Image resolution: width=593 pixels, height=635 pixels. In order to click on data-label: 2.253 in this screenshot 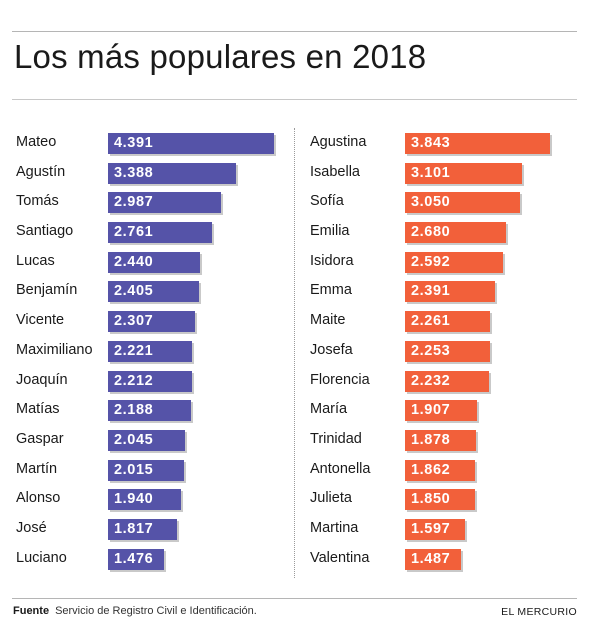, I will do `click(431, 350)`.